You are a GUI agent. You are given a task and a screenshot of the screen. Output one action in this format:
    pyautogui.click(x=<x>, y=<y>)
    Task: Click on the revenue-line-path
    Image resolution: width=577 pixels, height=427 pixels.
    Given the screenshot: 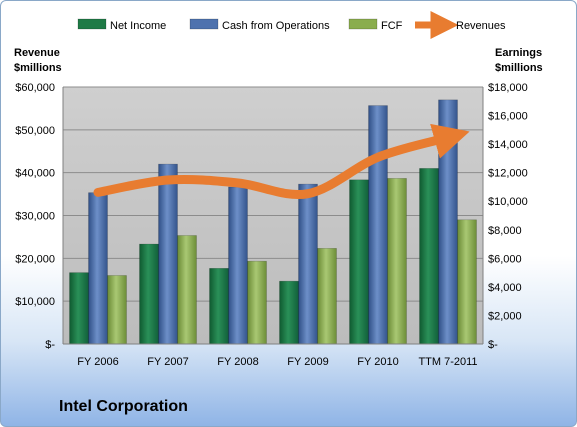 What is the action you would take?
    pyautogui.click(x=281, y=161)
    